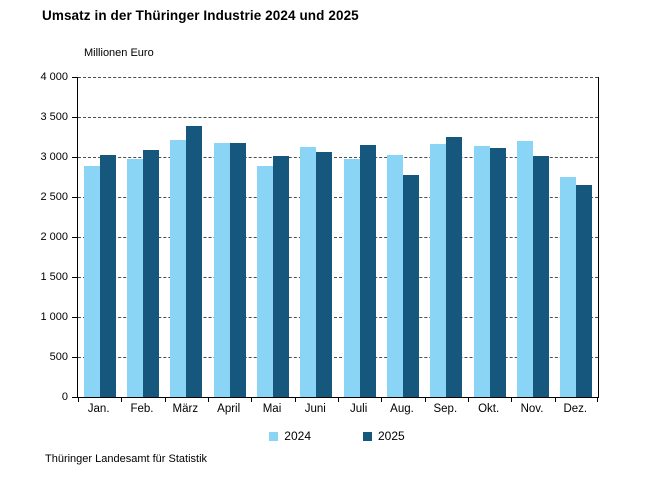 The width and height of the screenshot is (668, 484). I want to click on bar-group-maerz, so click(186, 237).